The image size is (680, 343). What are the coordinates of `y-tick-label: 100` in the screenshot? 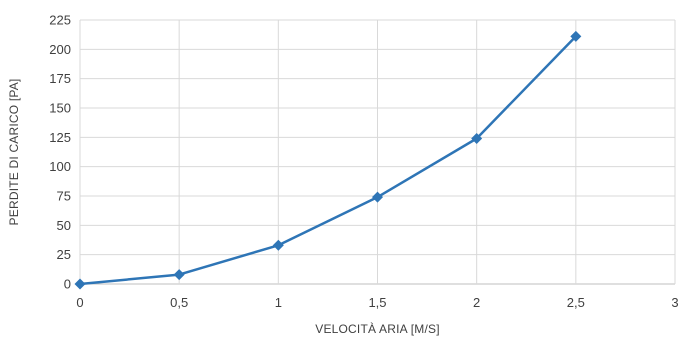 It's located at (60, 166).